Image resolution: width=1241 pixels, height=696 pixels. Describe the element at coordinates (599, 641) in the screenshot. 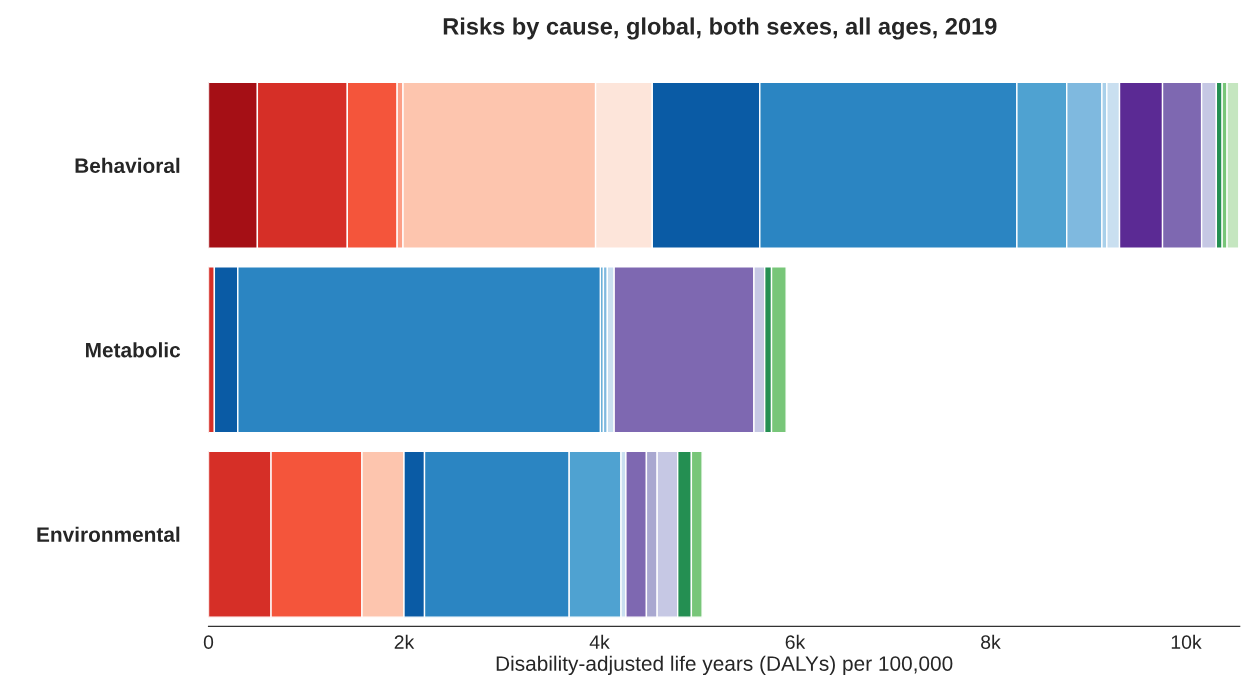

I see `x-tick-label: 4k` at that location.